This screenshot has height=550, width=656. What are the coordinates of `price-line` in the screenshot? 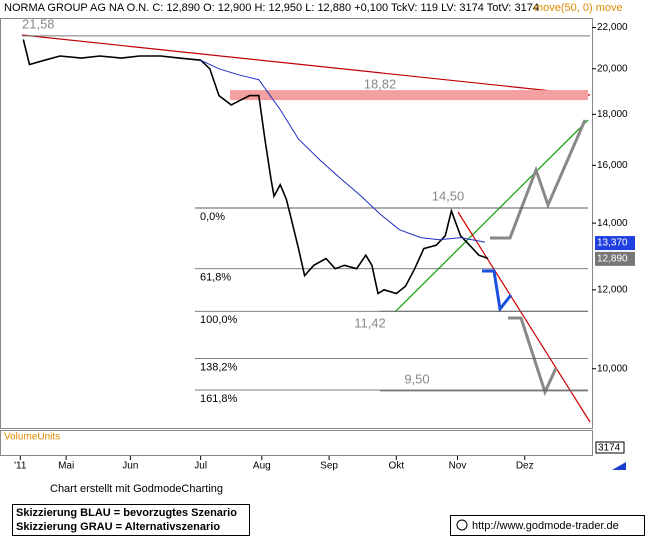 It's located at (343, 151).